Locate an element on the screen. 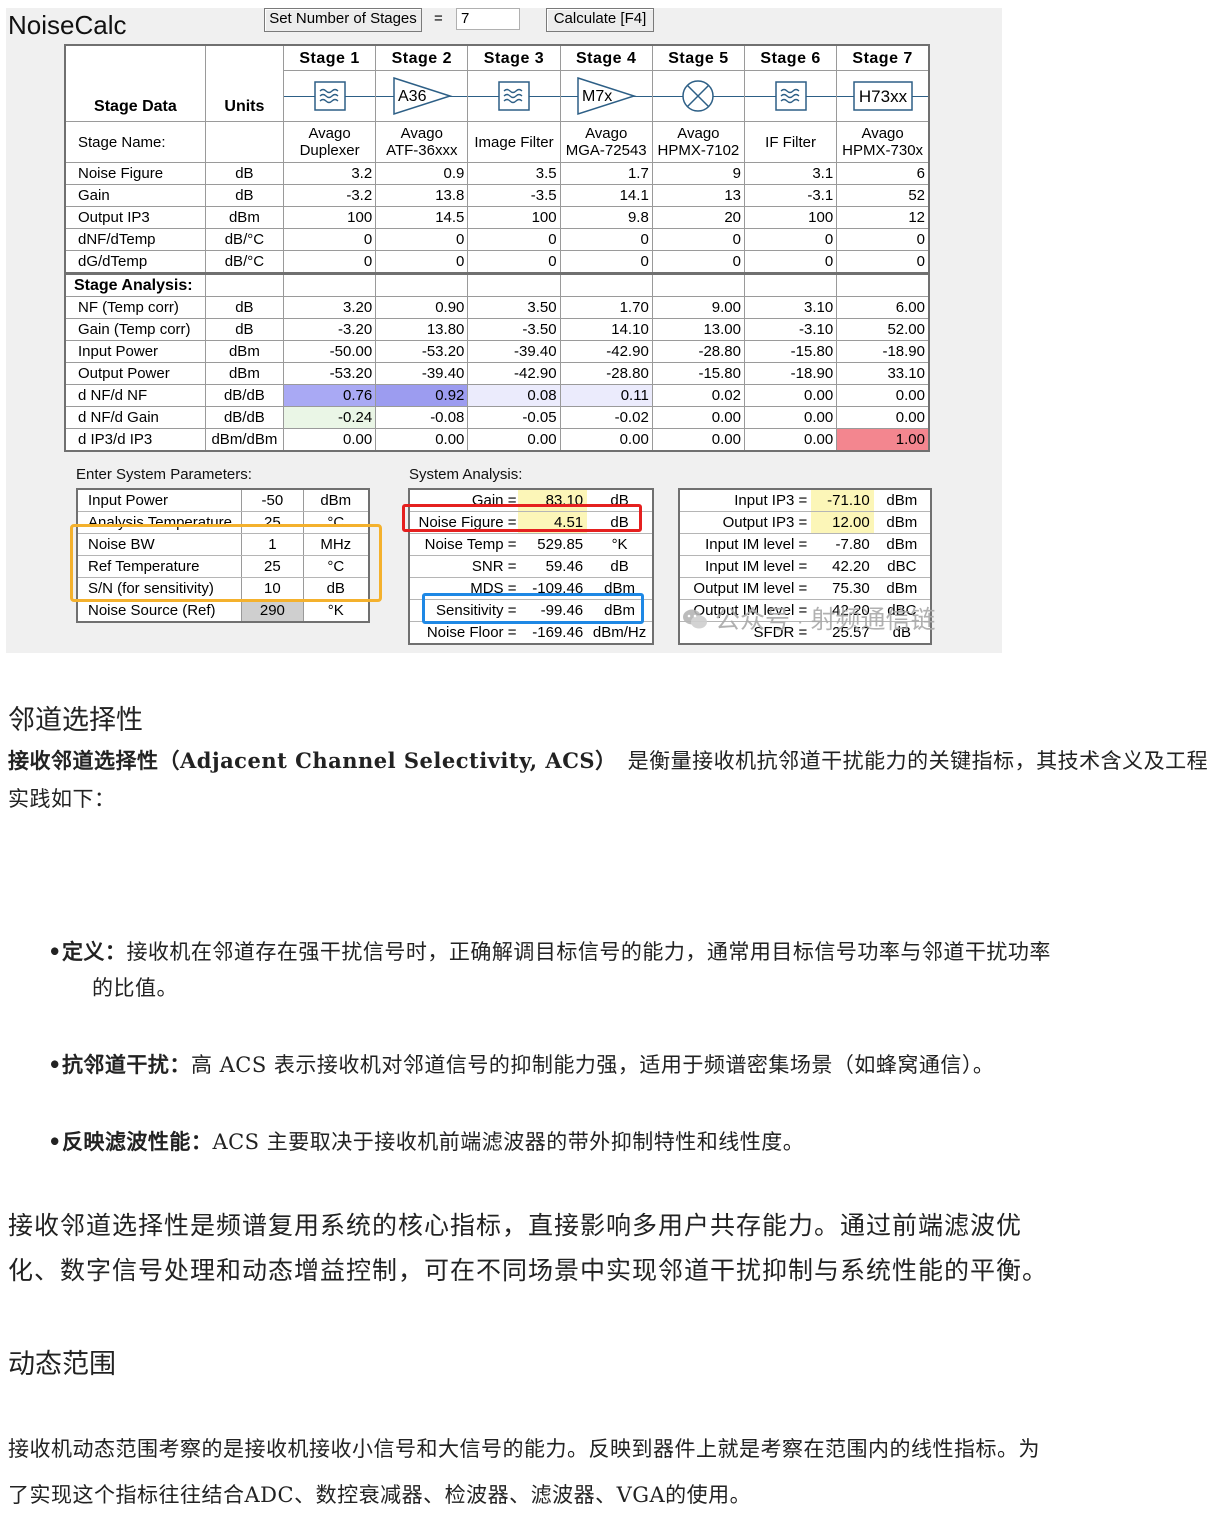 This screenshot has height=1518, width=1230. stages-count-input: 7 is located at coordinates (488, 19).